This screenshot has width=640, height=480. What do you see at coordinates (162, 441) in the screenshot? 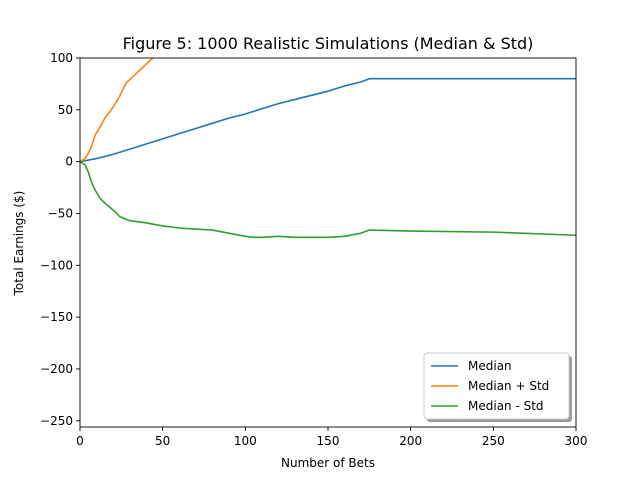
I see `x-tick-label: 50` at bounding box center [162, 441].